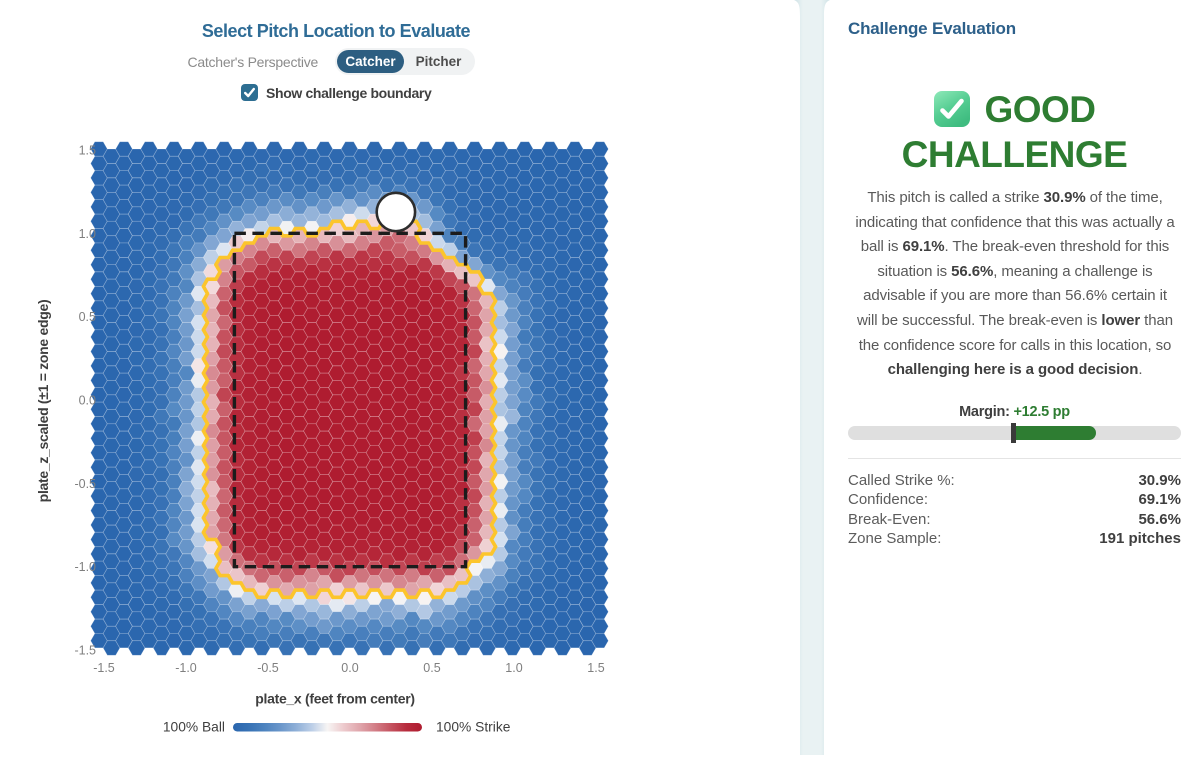 The height and width of the screenshot is (760, 1200). What do you see at coordinates (334, 699) in the screenshot?
I see `svg-text: plate_x (feet from center)` at bounding box center [334, 699].